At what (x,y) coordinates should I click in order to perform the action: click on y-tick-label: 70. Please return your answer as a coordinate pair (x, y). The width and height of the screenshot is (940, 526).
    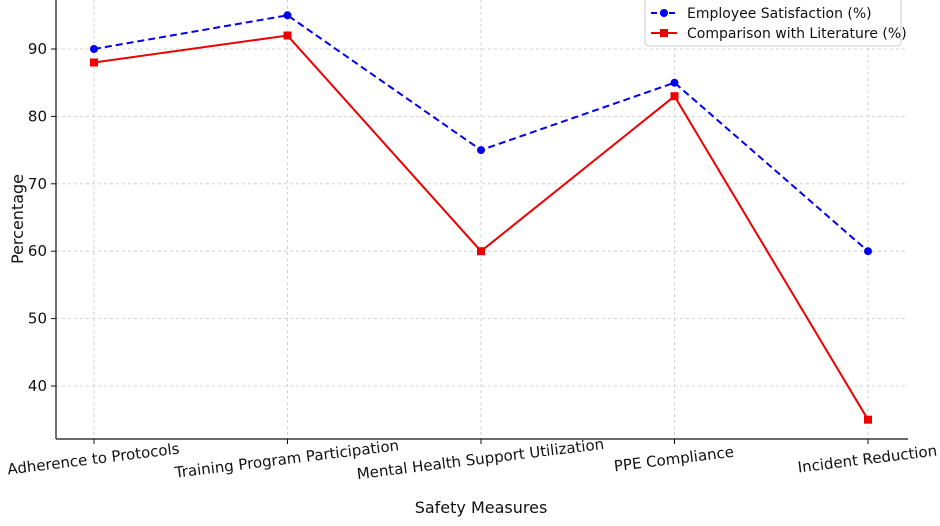
    Looking at the image, I should click on (37, 184).